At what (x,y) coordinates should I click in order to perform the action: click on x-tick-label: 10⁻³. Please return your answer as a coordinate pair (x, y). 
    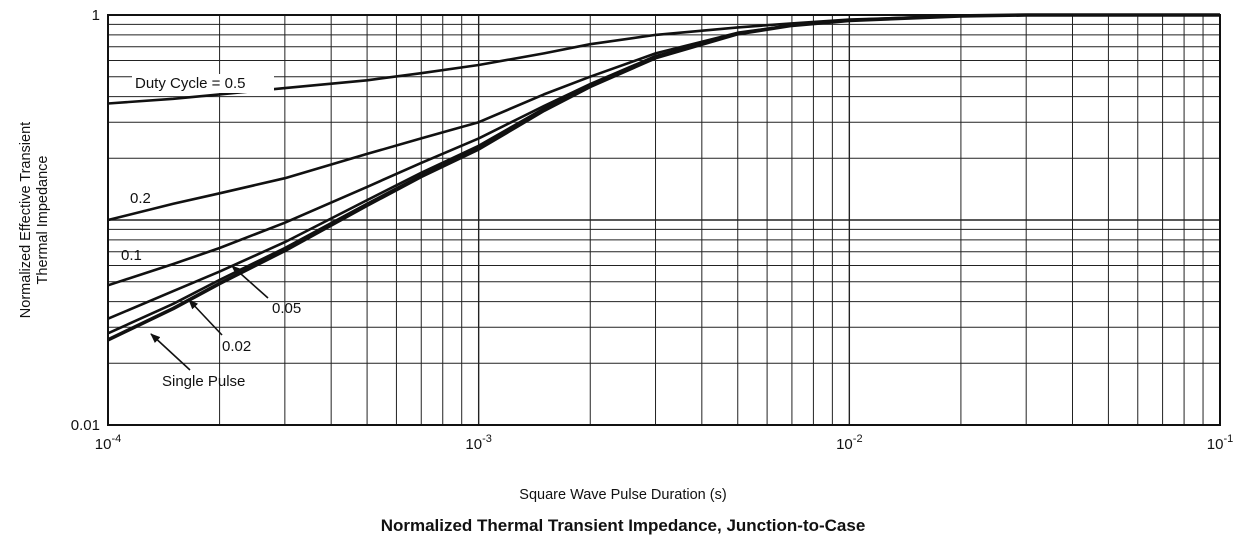
    Looking at the image, I should click on (478, 443).